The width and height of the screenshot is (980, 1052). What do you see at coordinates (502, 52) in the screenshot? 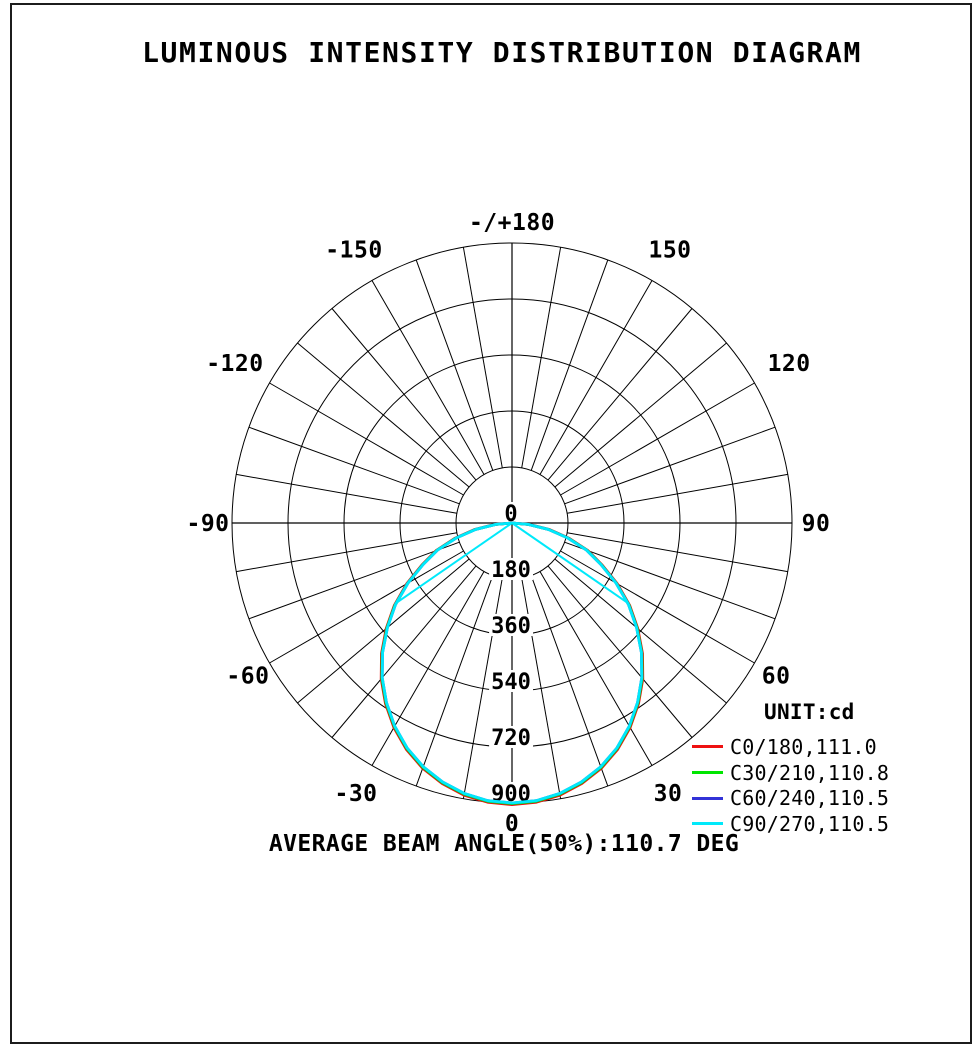
I see `page-title: LUMINOUS INTENSITY DISTRIBUTION DIAGRAM` at bounding box center [502, 52].